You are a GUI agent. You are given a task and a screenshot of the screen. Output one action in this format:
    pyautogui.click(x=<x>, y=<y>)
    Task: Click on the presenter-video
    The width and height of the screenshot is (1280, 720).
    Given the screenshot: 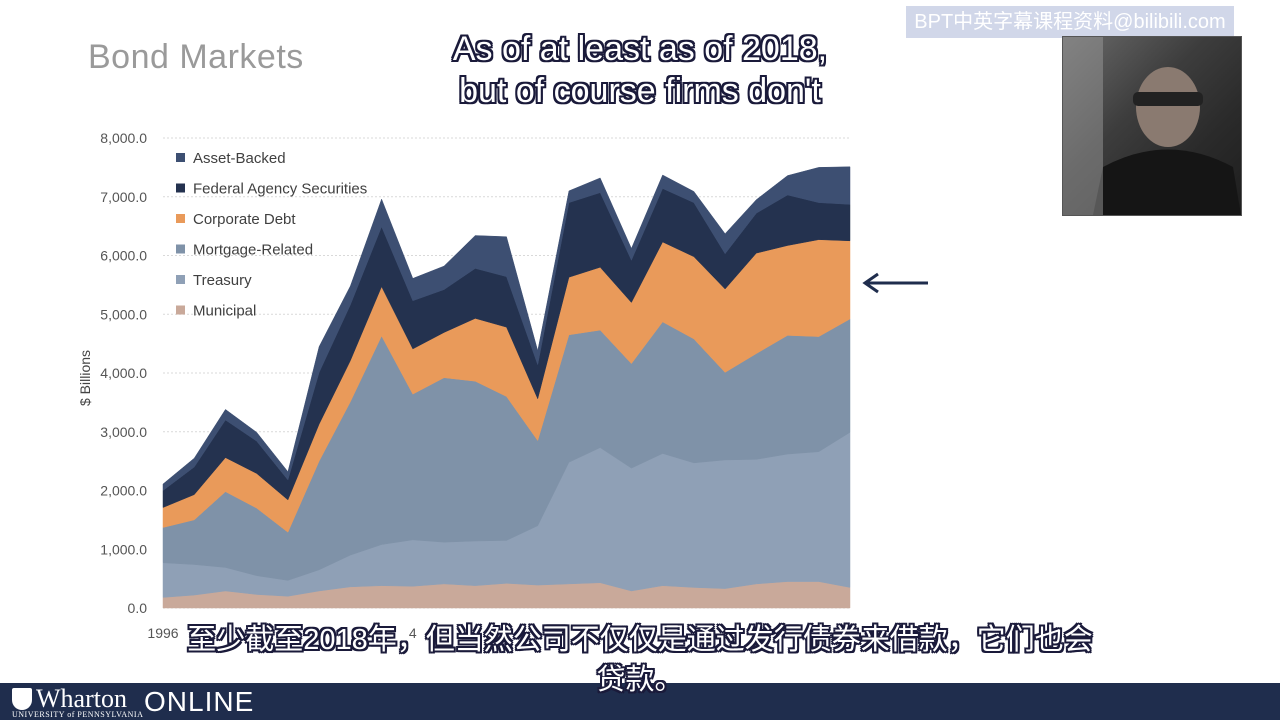 What is the action you would take?
    pyautogui.click(x=1152, y=126)
    